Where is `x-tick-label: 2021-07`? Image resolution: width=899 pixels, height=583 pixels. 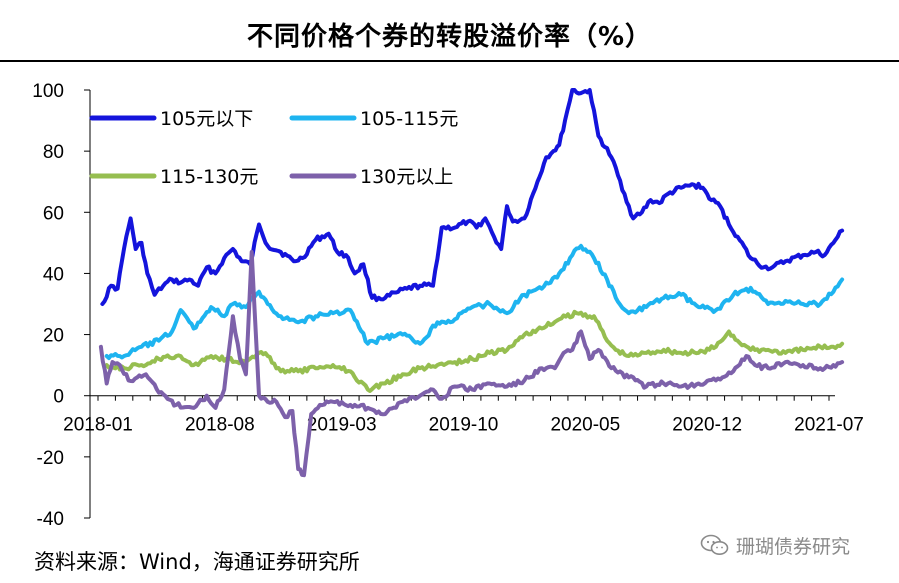
x-tick-label: 2021-07 is located at coordinates (829, 425).